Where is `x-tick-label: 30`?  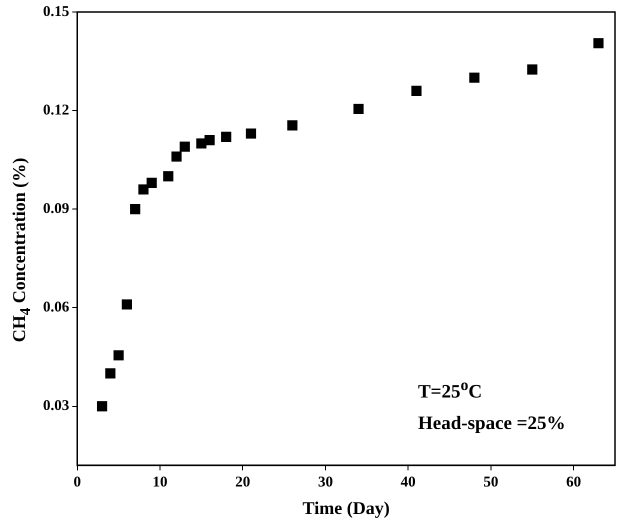 x-tick-label: 30 is located at coordinates (325, 482).